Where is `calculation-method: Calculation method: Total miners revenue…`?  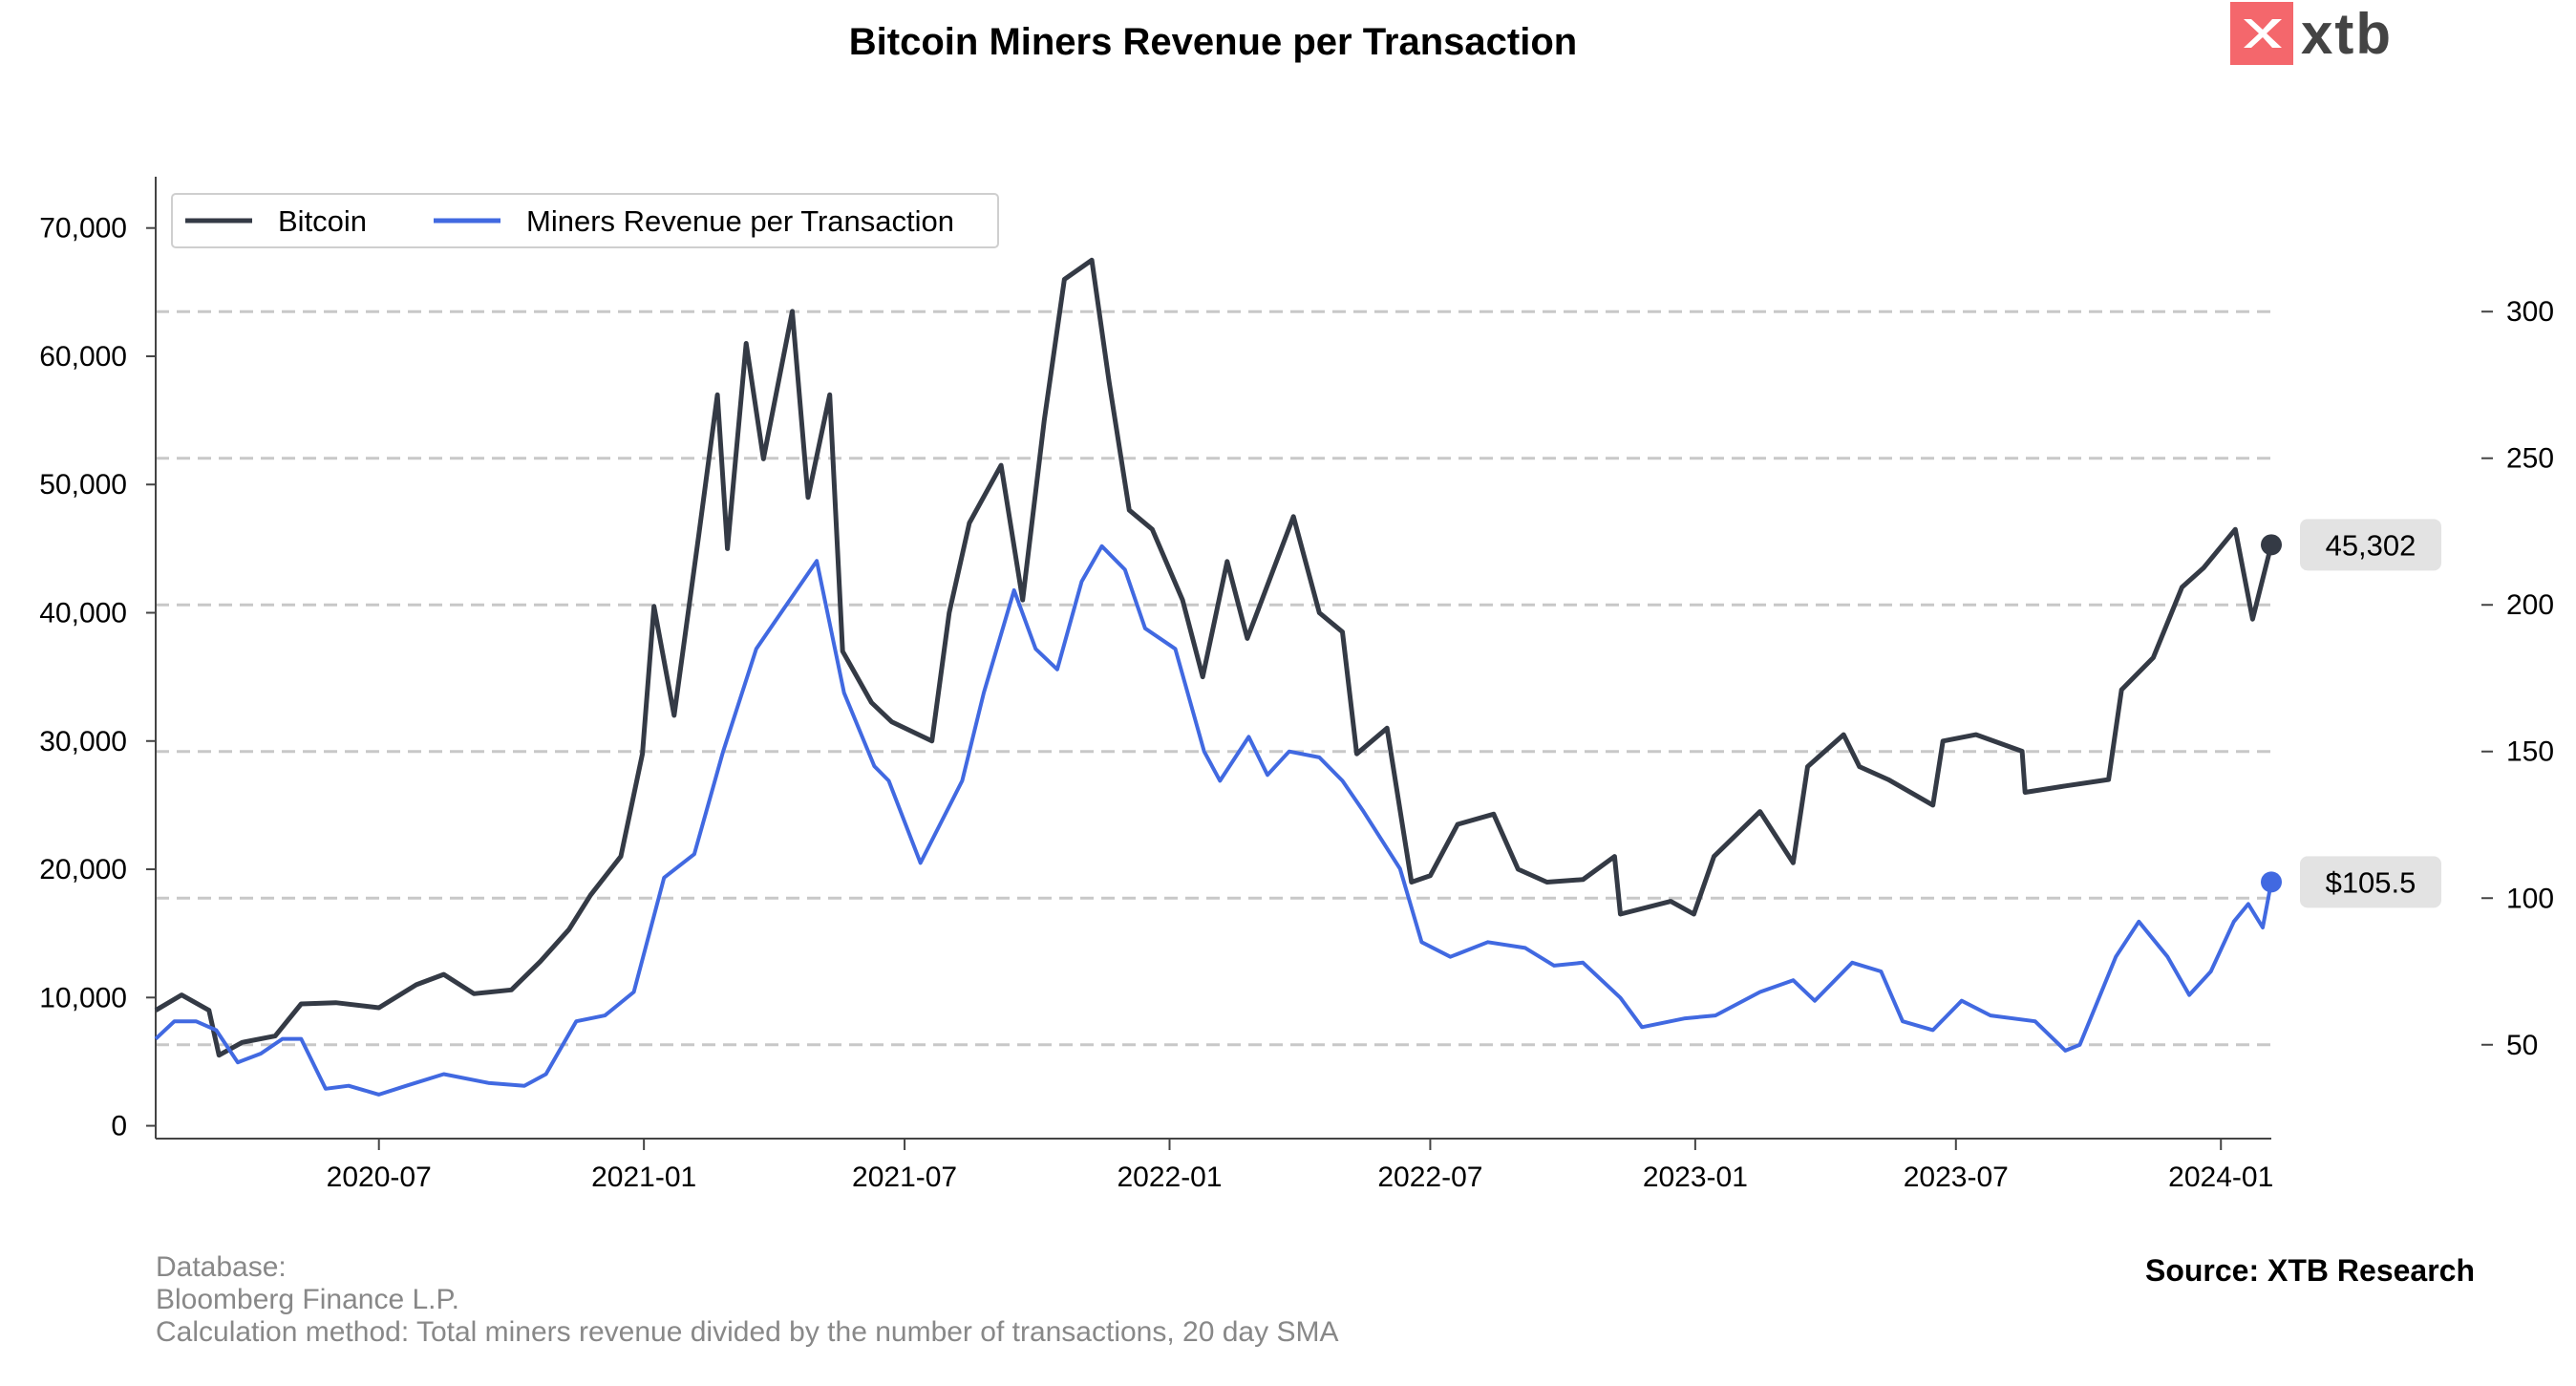
calculation-method: Calculation method: Total miners revenue… is located at coordinates (747, 1332).